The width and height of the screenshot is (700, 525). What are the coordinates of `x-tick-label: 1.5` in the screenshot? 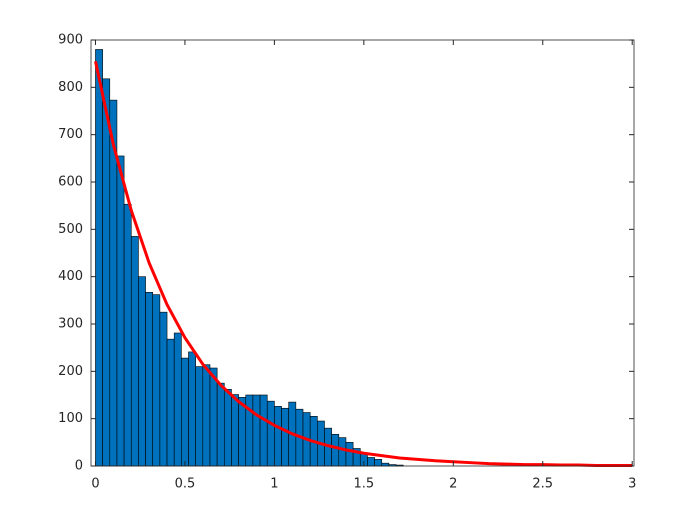 It's located at (363, 484).